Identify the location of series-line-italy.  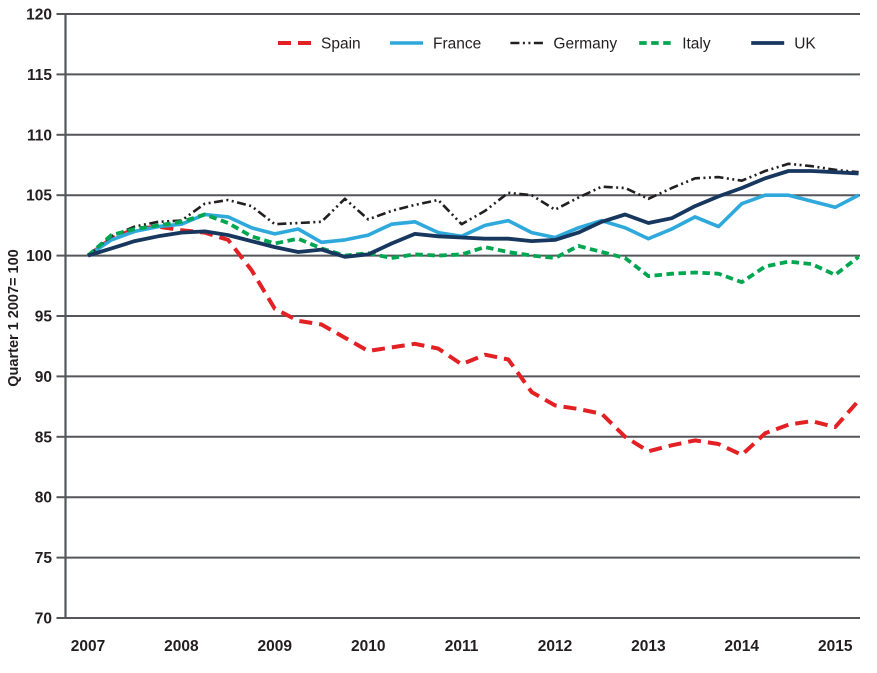
(473, 248).